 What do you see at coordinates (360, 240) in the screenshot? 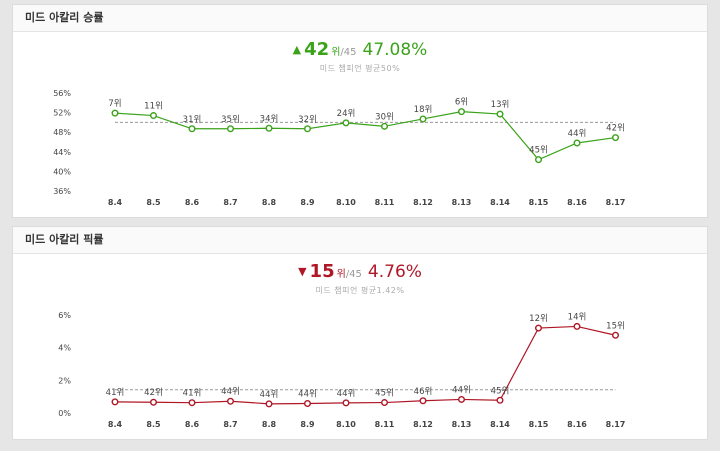
I see `pickrate-panel-title: 미드 아칼리 픽률` at bounding box center [360, 240].